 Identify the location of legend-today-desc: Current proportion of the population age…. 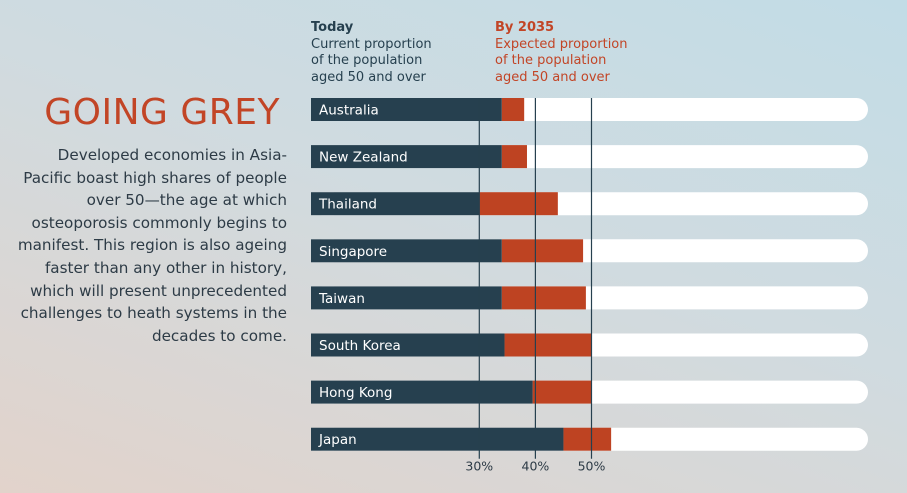
(371, 60).